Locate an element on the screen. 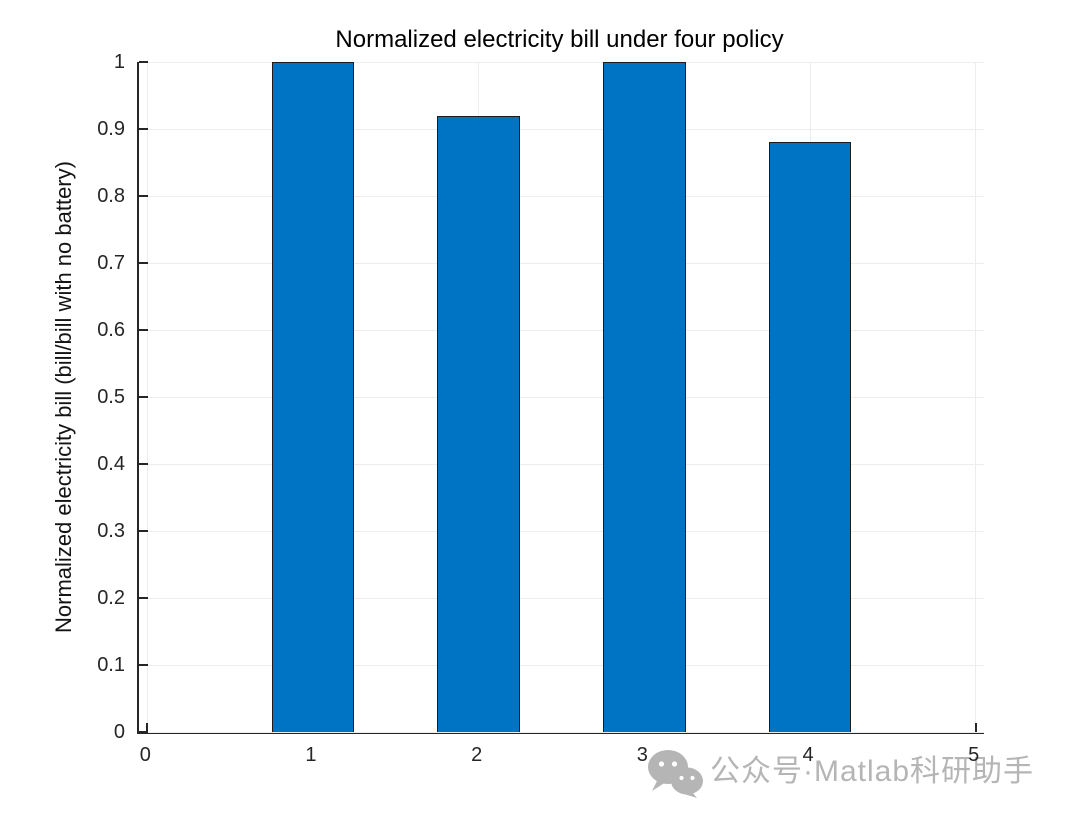 Image resolution: width=1080 pixels, height=816 pixels. wechat-icon is located at coordinates (675, 774).